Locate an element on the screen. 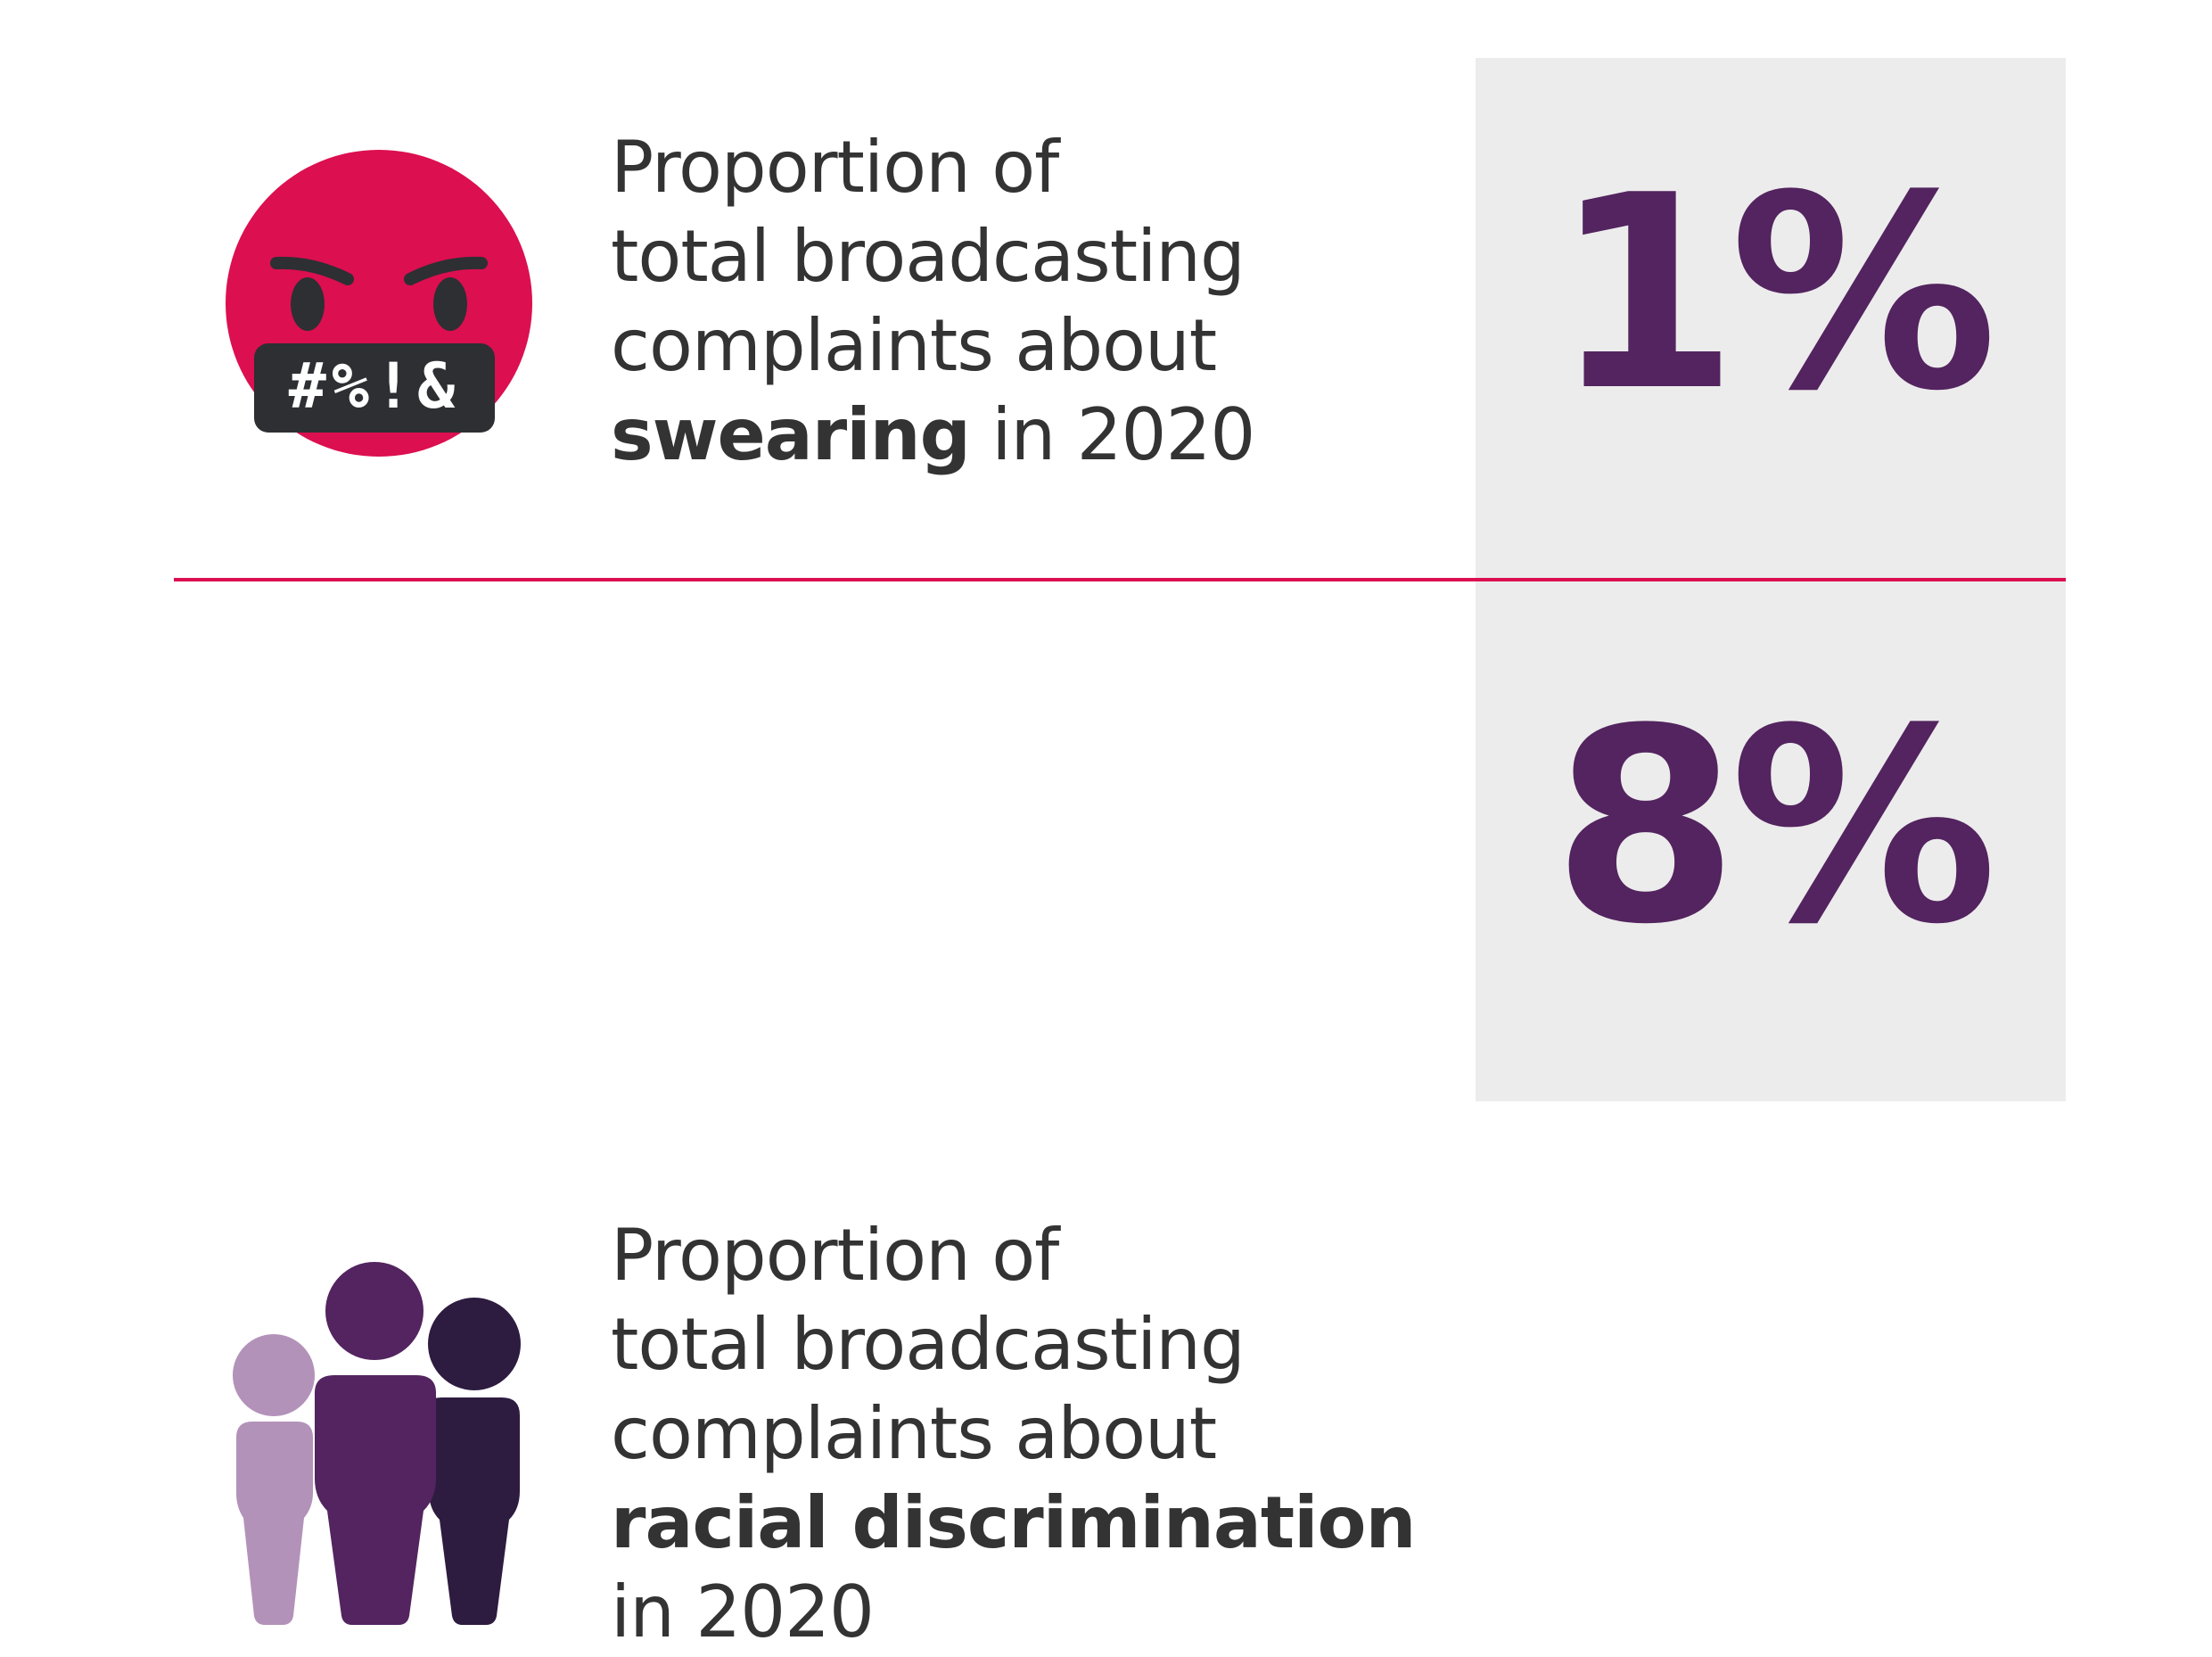 The height and width of the screenshot is (1657, 2212). label-line: swearing in 2020 is located at coordinates (933, 435).